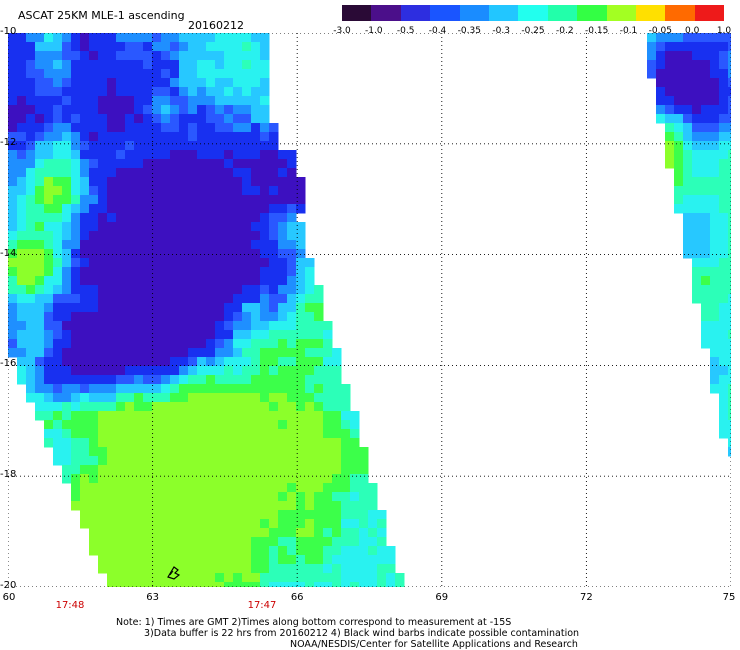  What do you see at coordinates (174, 573) in the screenshot?
I see `wind-barb-icon` at bounding box center [174, 573].